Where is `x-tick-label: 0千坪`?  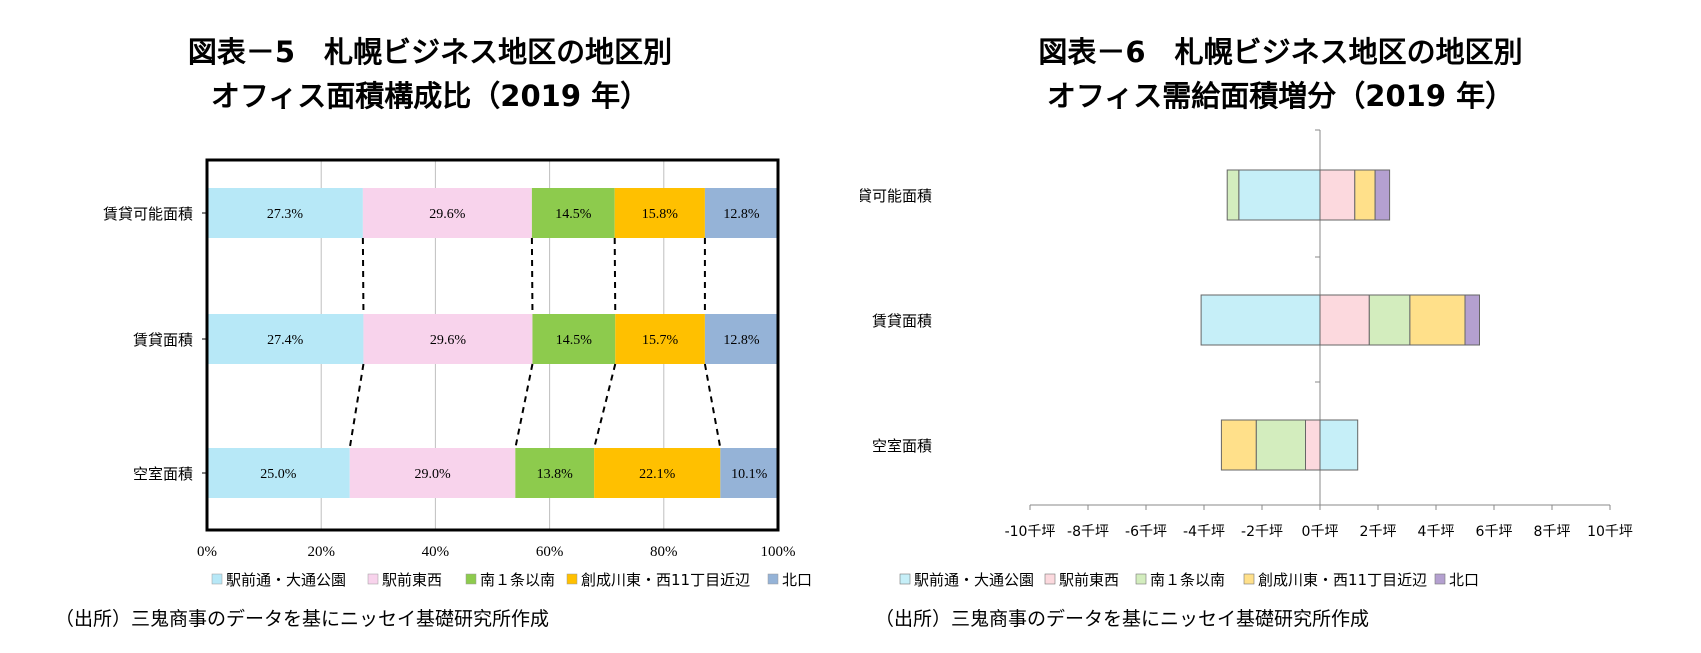
x-tick-label: 0千坪 is located at coordinates (1320, 532).